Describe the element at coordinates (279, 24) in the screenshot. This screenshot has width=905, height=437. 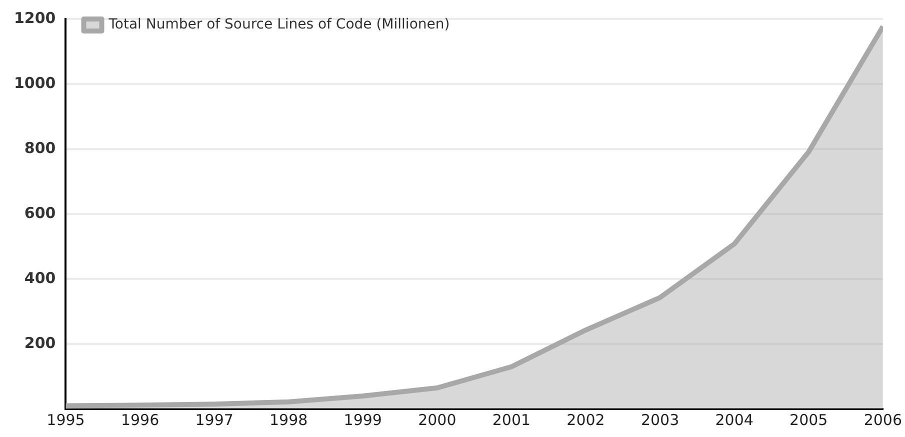
I see `legend-label: Total Number of Source Lines of Code (Millionen)` at that location.